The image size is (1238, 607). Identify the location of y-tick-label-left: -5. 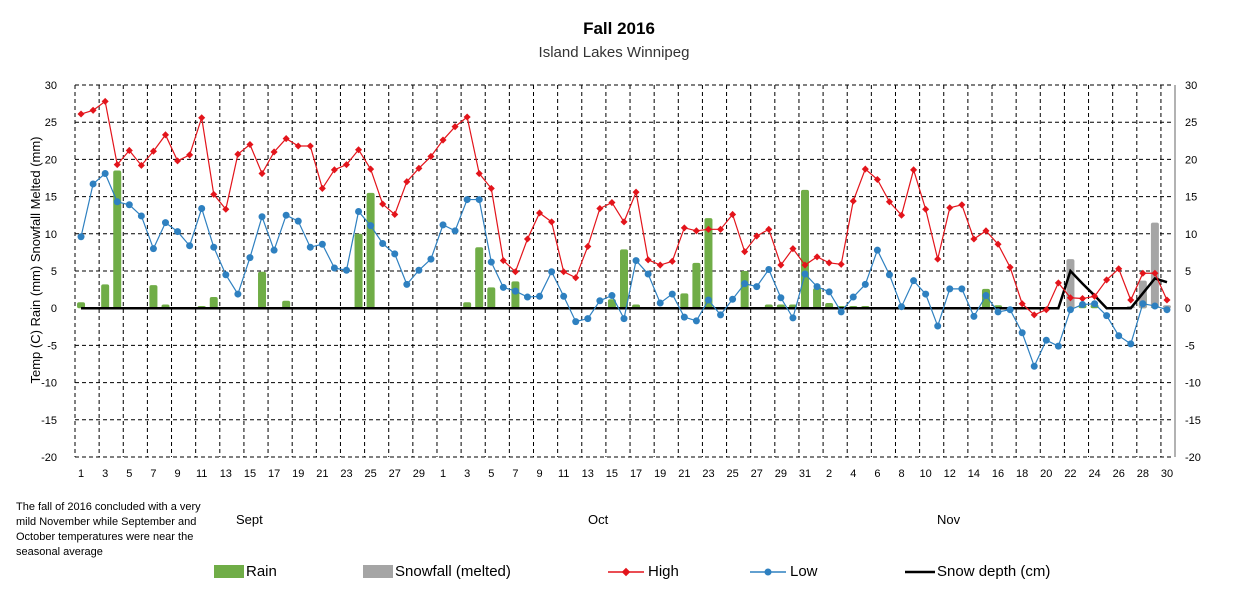
(52, 346).